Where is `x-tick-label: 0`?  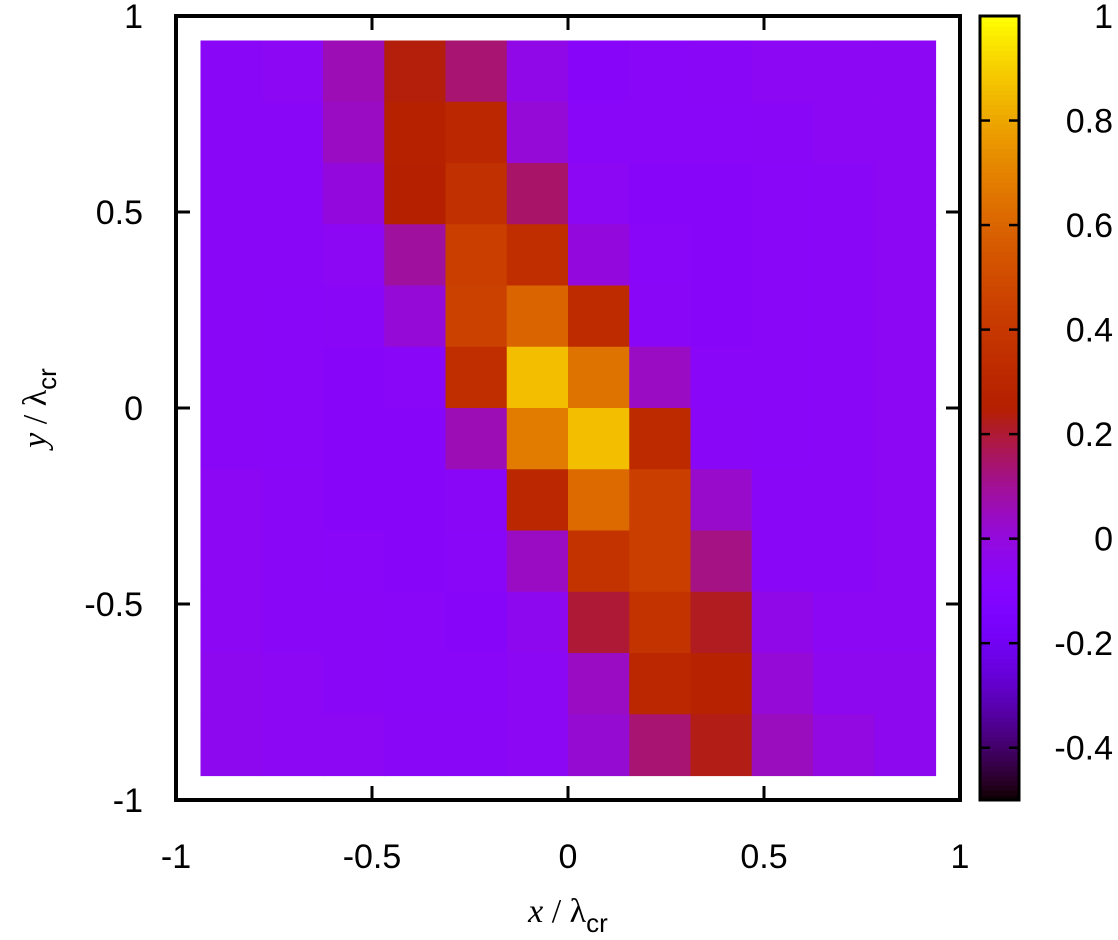
x-tick-label: 0 is located at coordinates (568, 857).